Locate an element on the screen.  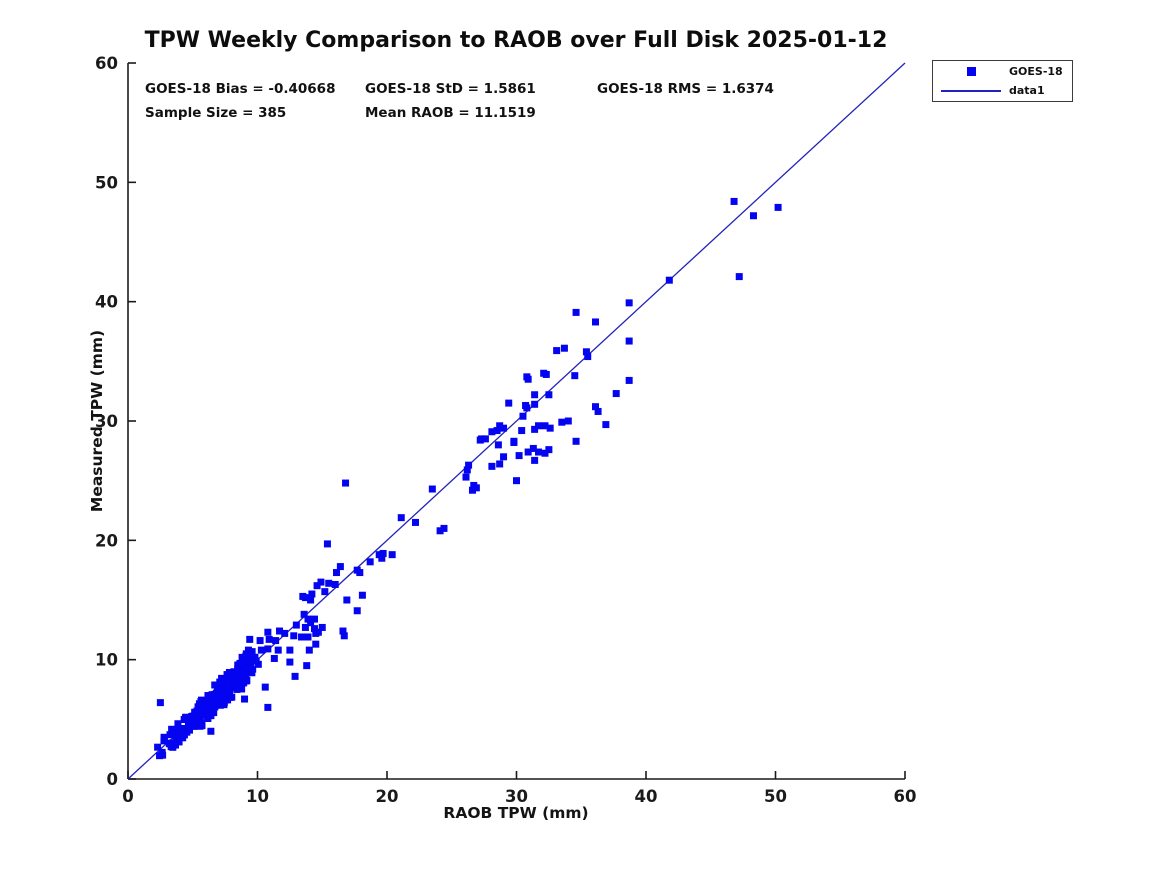
legend-label-data1: data1 is located at coordinates (1027, 90).